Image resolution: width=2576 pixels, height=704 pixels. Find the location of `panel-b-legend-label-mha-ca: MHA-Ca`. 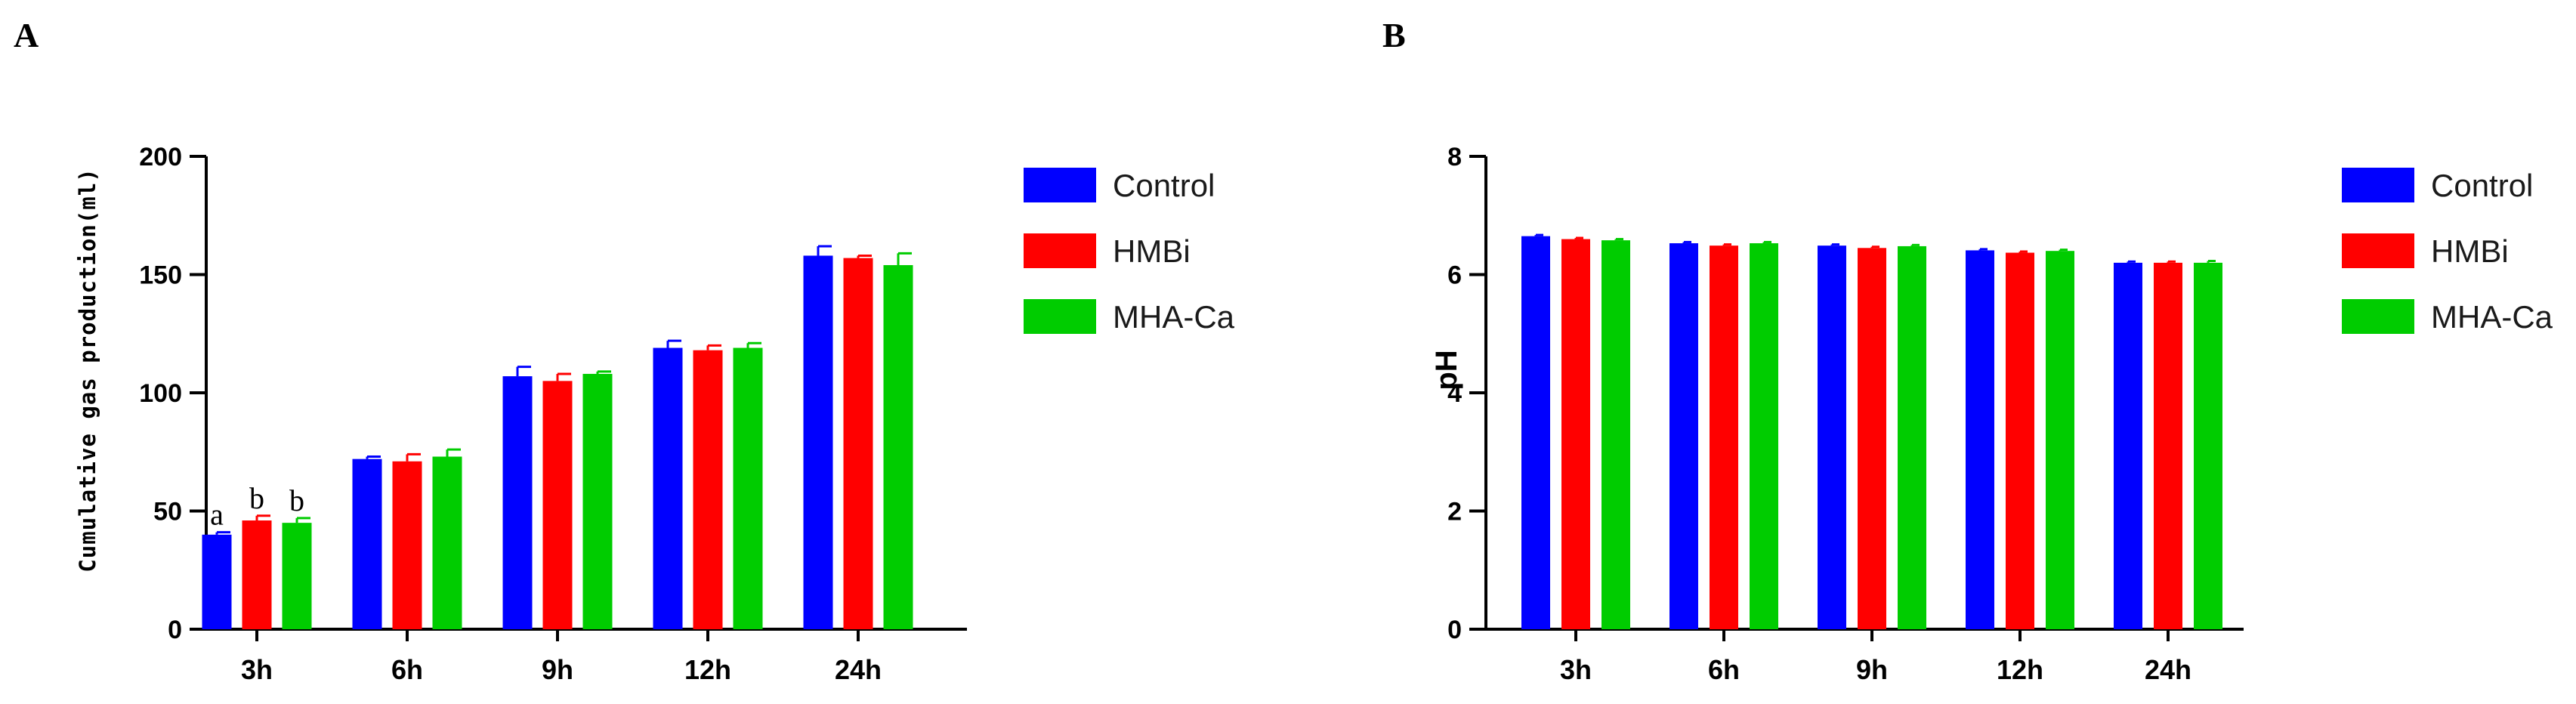

panel-b-legend-label-mha-ca: MHA-Ca is located at coordinates (2492, 317).